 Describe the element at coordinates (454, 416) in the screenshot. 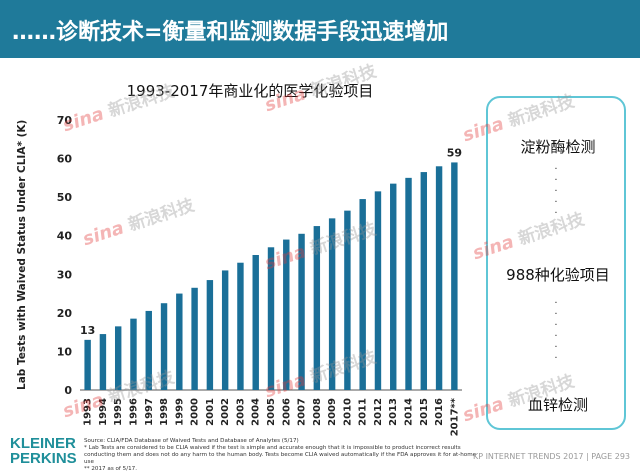

I see `x-tick-label: 2017**` at that location.